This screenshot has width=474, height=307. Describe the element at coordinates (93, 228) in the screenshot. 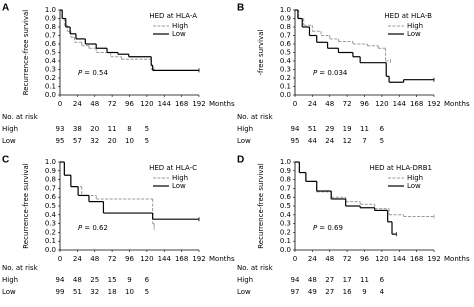

I see `p-value: P = 0.62` at that location.